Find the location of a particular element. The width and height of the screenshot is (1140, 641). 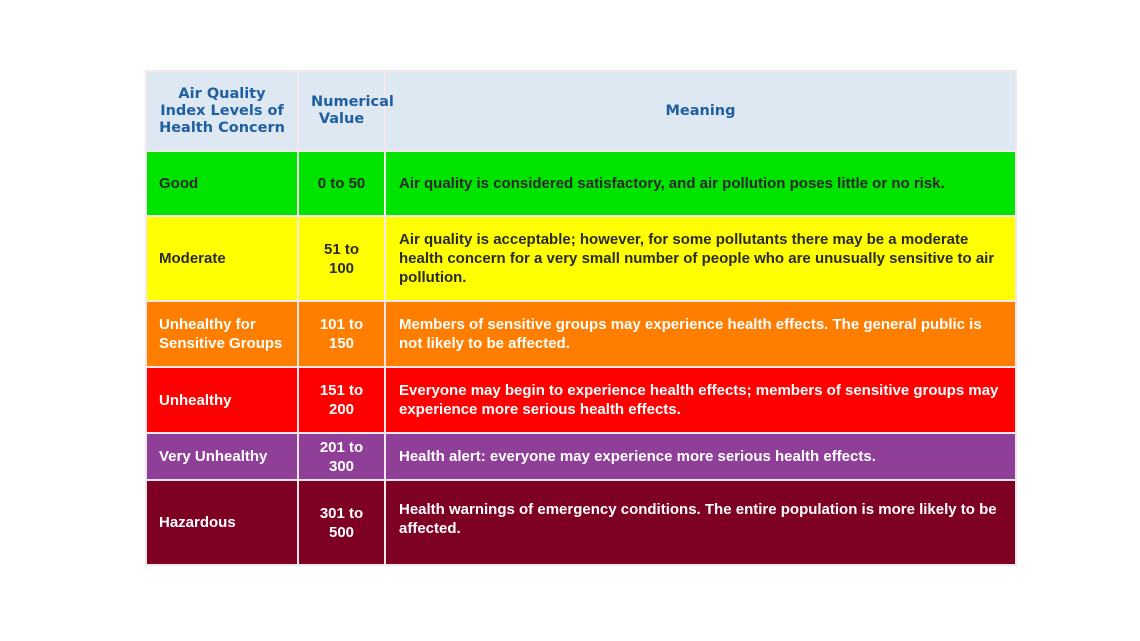

value-cell: 51 to 100 is located at coordinates (341, 258).